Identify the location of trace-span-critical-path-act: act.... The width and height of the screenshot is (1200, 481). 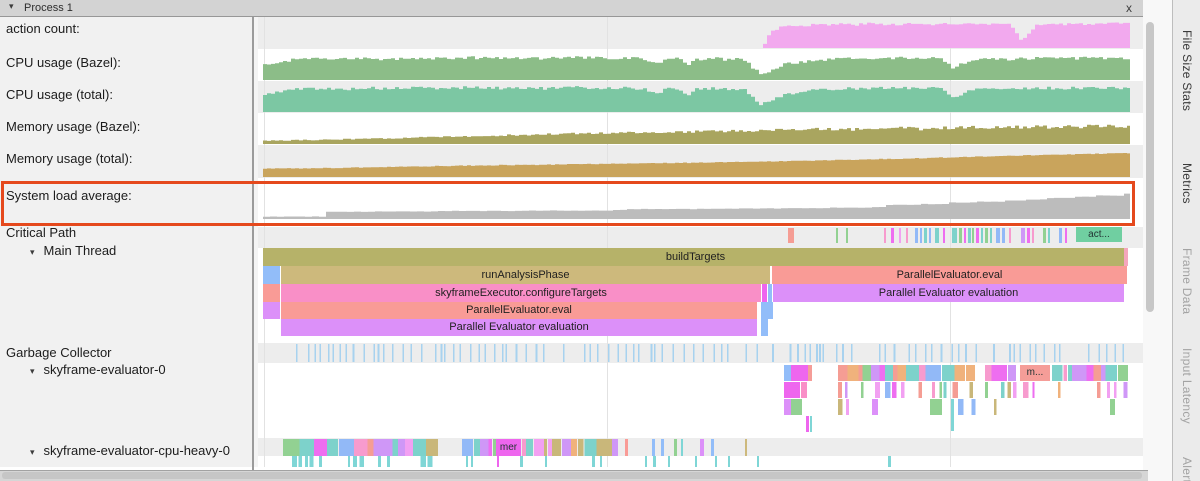
(1099, 234).